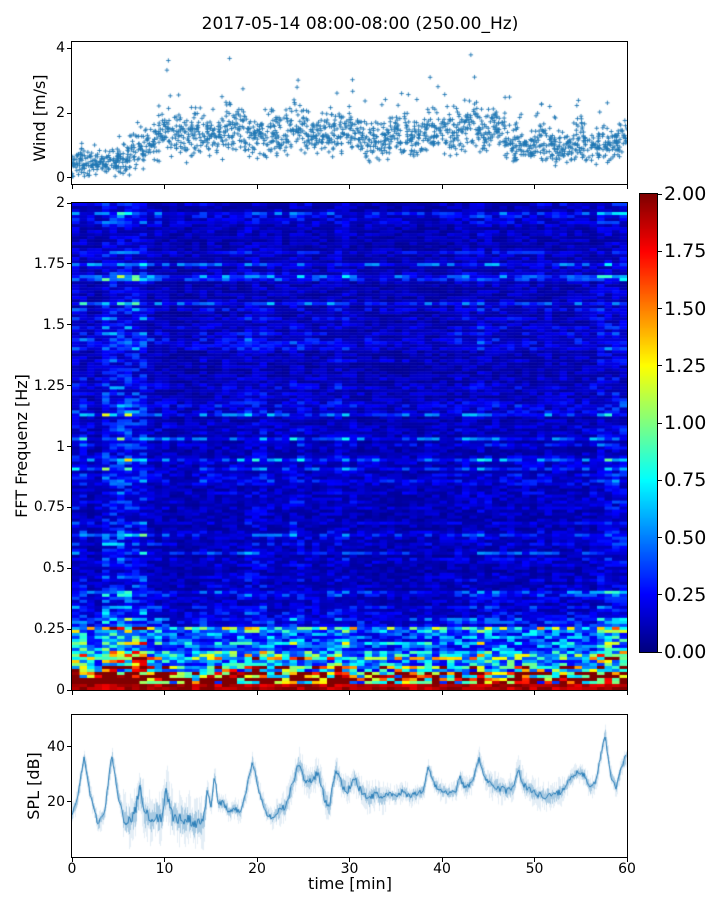 The height and width of the screenshot is (900, 720). Describe the element at coordinates (257, 869) in the screenshot. I see `x-tick-label: 20` at that location.